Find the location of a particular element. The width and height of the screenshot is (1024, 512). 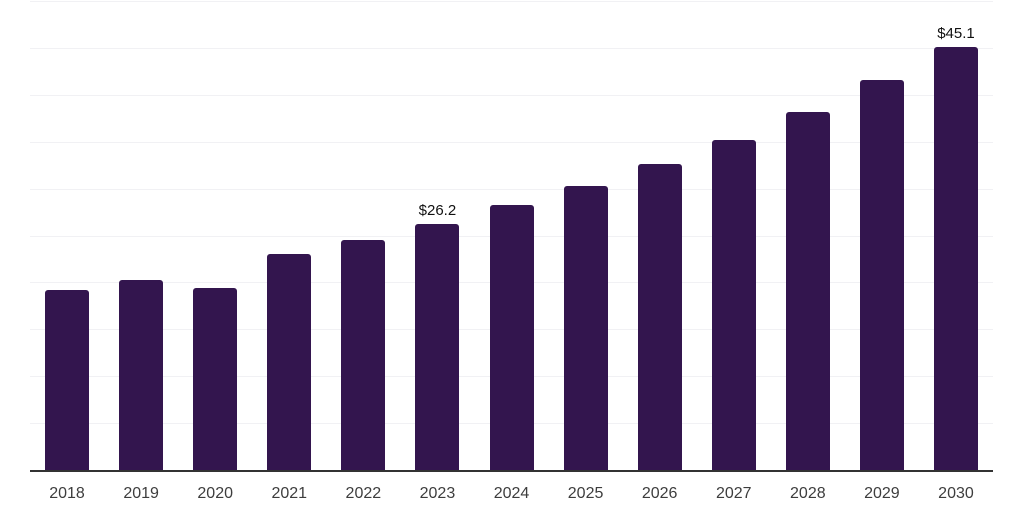

bar-2027 is located at coordinates (733, 304).